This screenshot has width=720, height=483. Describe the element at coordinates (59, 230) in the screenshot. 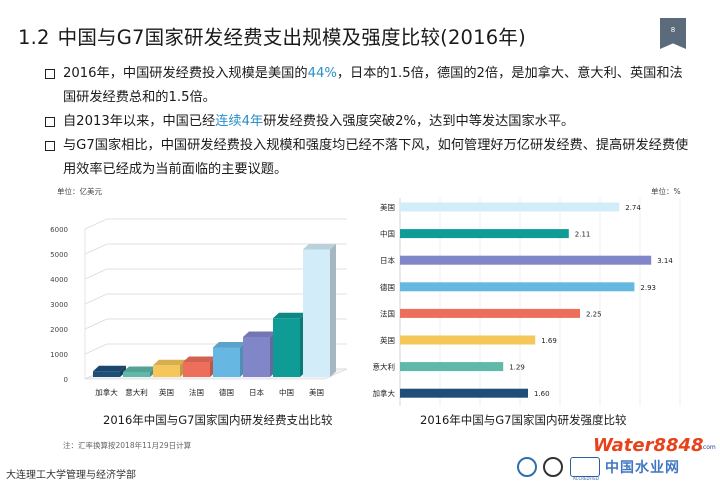

I see `y-tick-label: 6000` at that location.